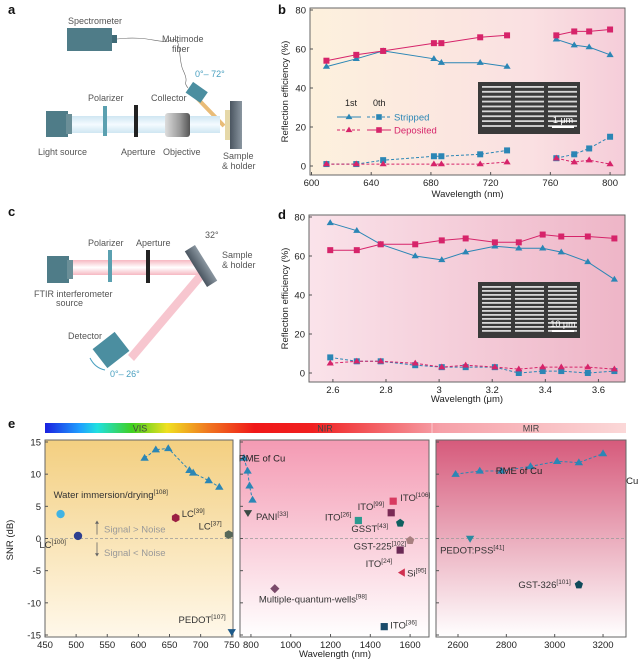  I want to click on y-tick-label: -15, so click(34, 636).